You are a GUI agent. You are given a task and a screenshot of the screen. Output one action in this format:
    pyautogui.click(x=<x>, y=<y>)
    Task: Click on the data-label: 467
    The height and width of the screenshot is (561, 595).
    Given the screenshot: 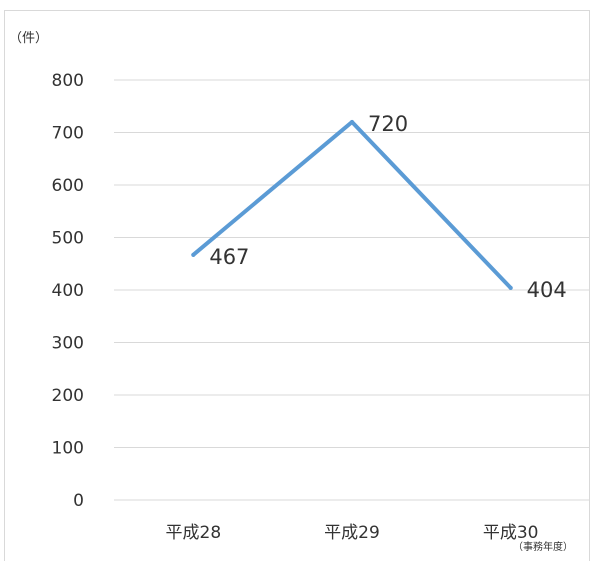 What is the action you would take?
    pyautogui.click(x=229, y=257)
    